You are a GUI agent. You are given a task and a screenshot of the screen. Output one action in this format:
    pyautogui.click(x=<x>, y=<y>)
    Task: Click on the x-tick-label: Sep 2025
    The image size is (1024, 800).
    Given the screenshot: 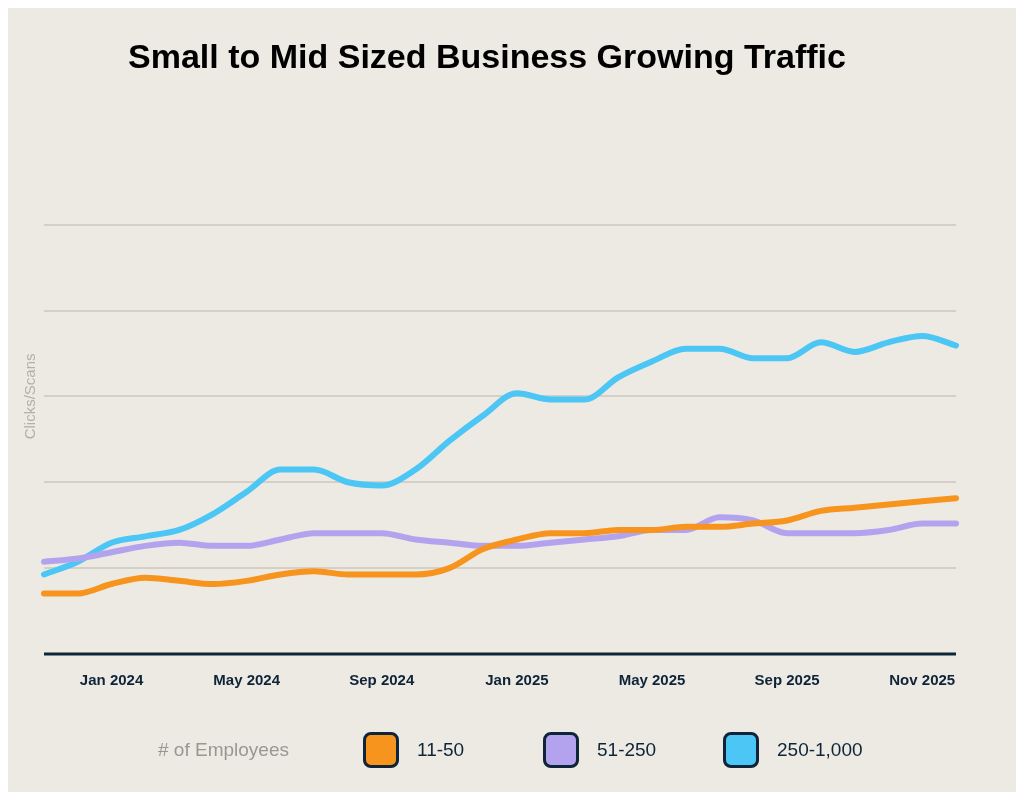 What is the action you would take?
    pyautogui.click(x=787, y=680)
    